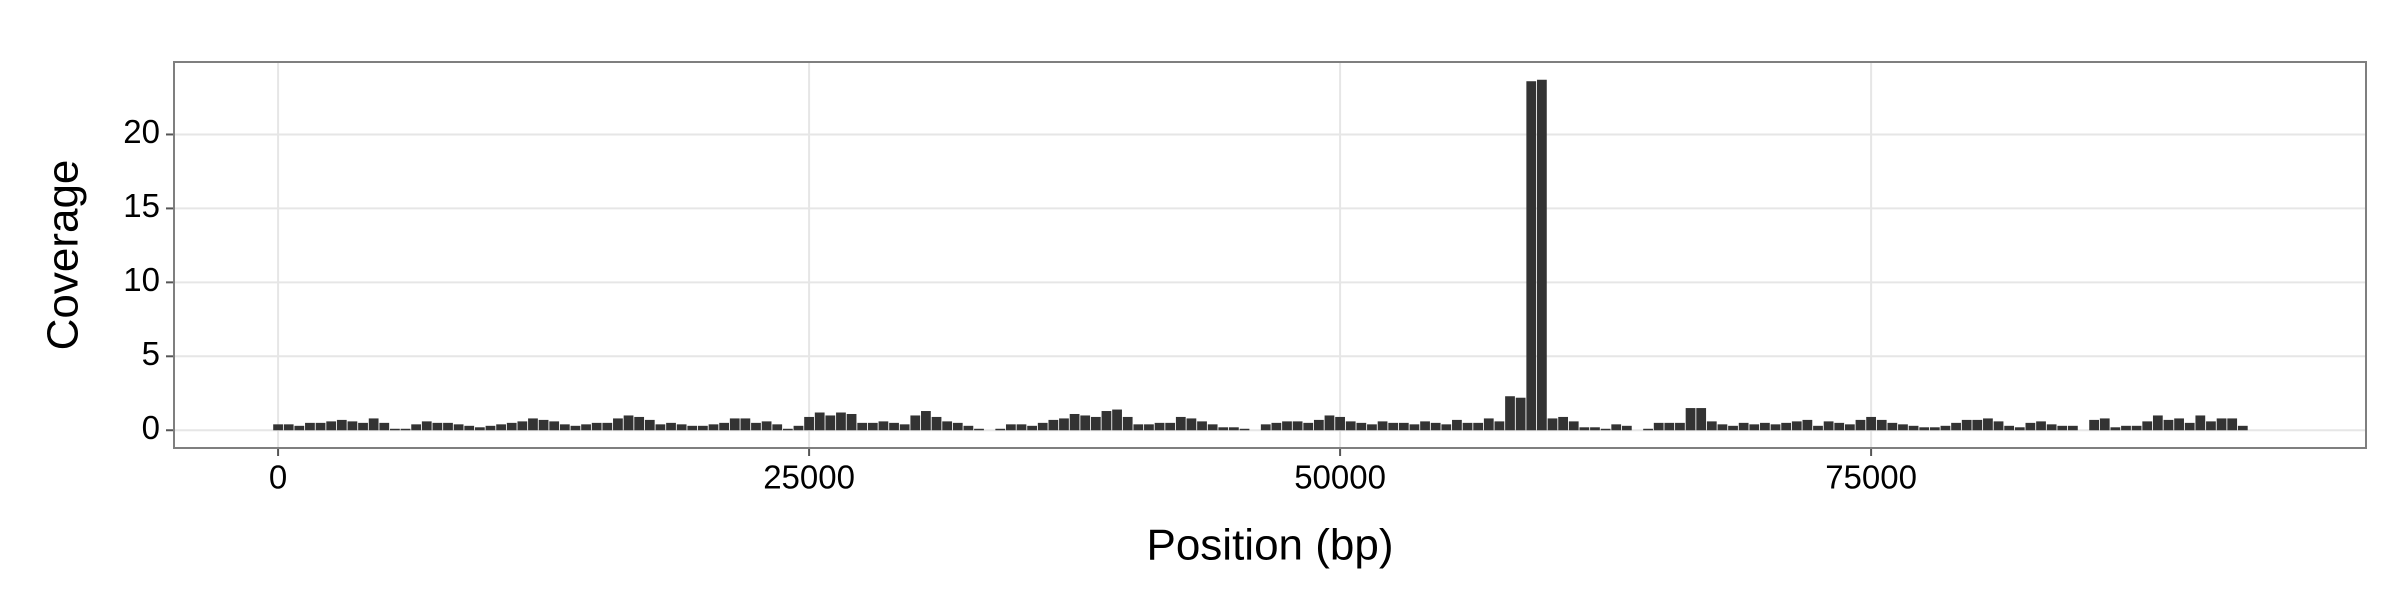 This screenshot has width=2400, height=600. What do you see at coordinates (141, 205) in the screenshot?
I see `y-tick-label: 15` at bounding box center [141, 205].